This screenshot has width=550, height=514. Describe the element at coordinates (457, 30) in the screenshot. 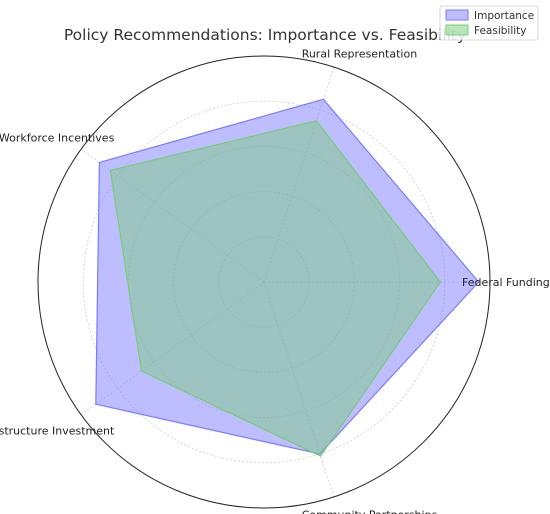

I see `legend-swatch-feasibility` at that location.